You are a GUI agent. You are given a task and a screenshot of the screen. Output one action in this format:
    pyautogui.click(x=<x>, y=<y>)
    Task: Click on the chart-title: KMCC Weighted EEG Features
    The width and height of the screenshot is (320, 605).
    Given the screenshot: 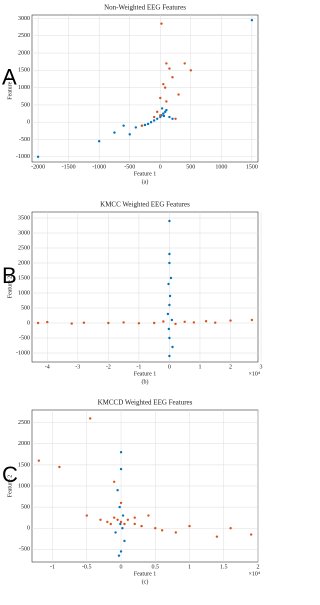 What is the action you would take?
    pyautogui.click(x=145, y=205)
    